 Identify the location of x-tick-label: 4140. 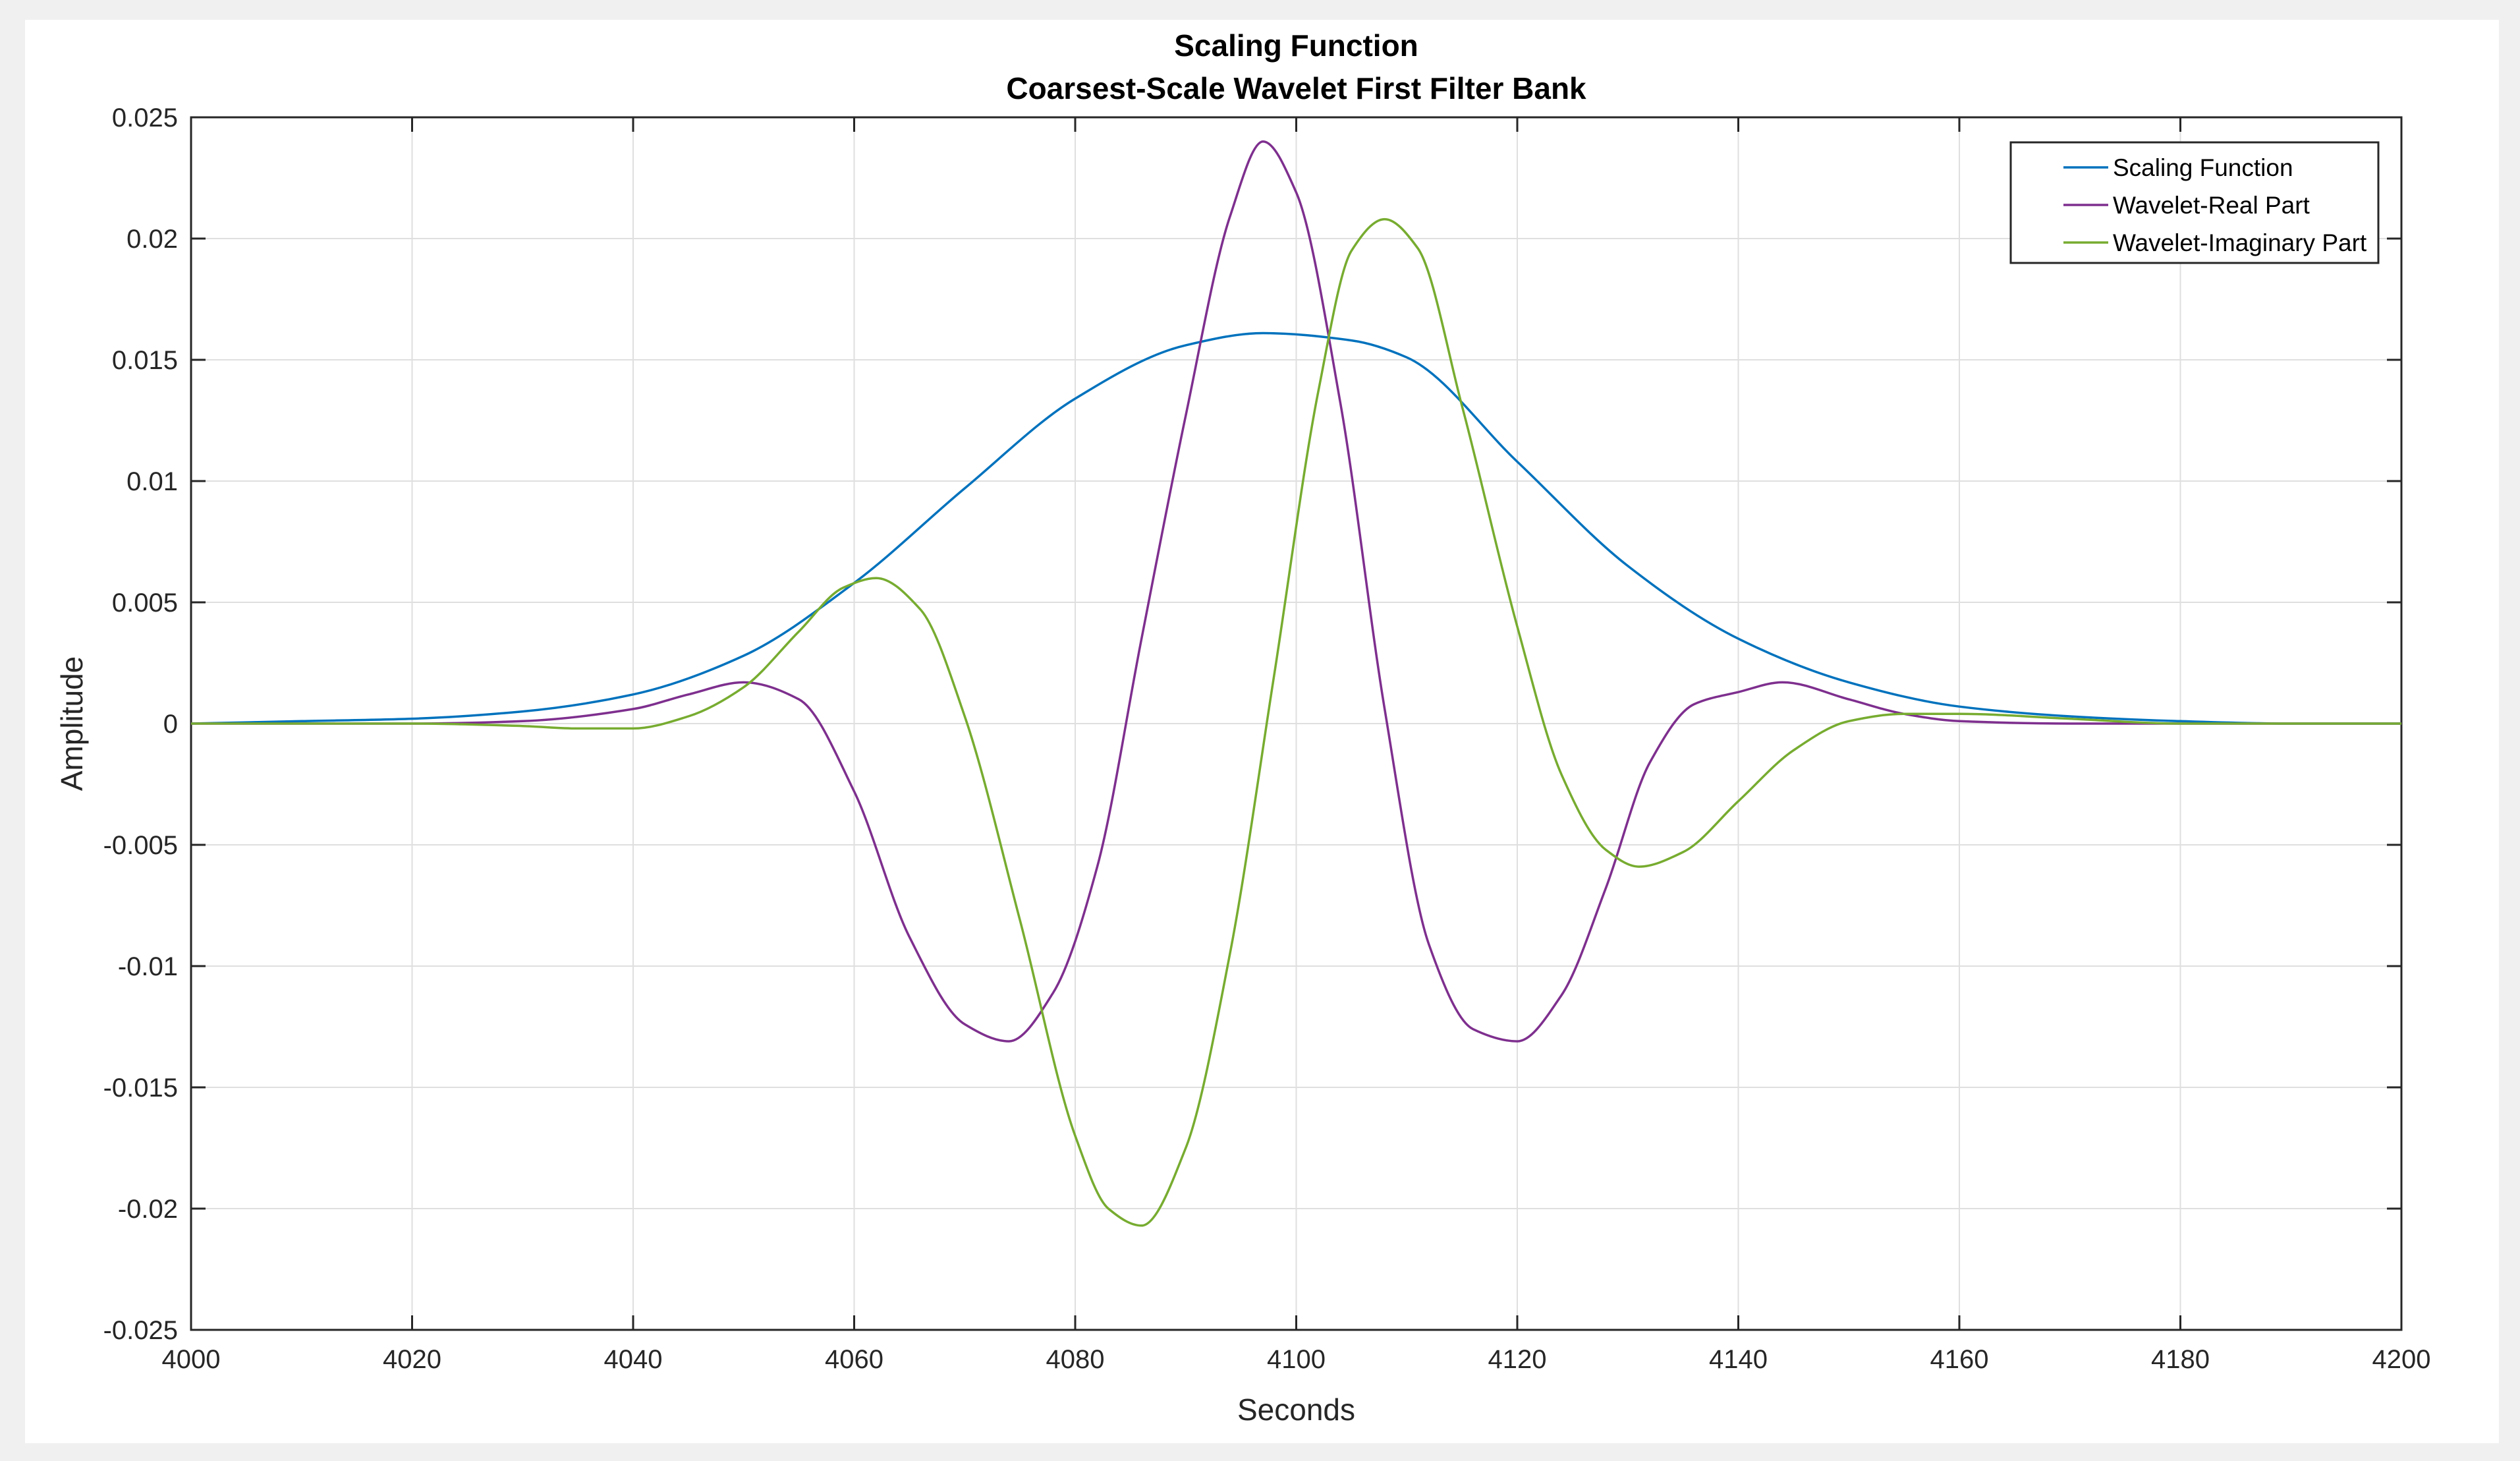
(1738, 1359).